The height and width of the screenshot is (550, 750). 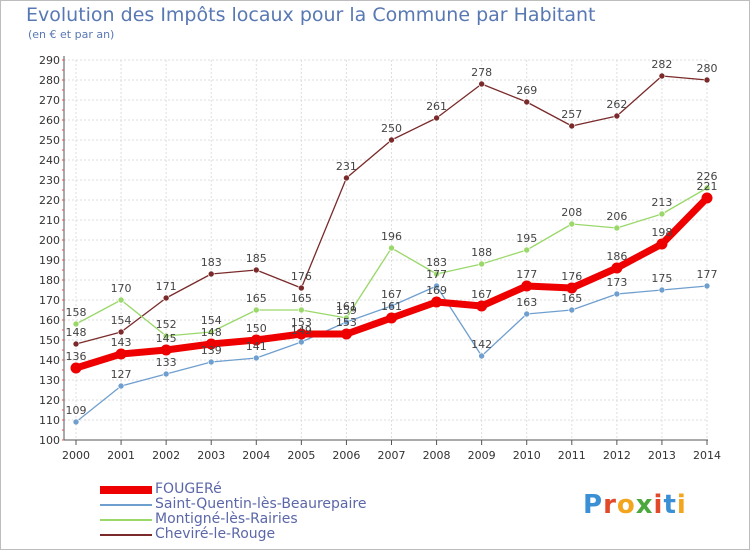 I want to click on legend-label: Cheviré-le-Rouge, so click(x=215, y=534).